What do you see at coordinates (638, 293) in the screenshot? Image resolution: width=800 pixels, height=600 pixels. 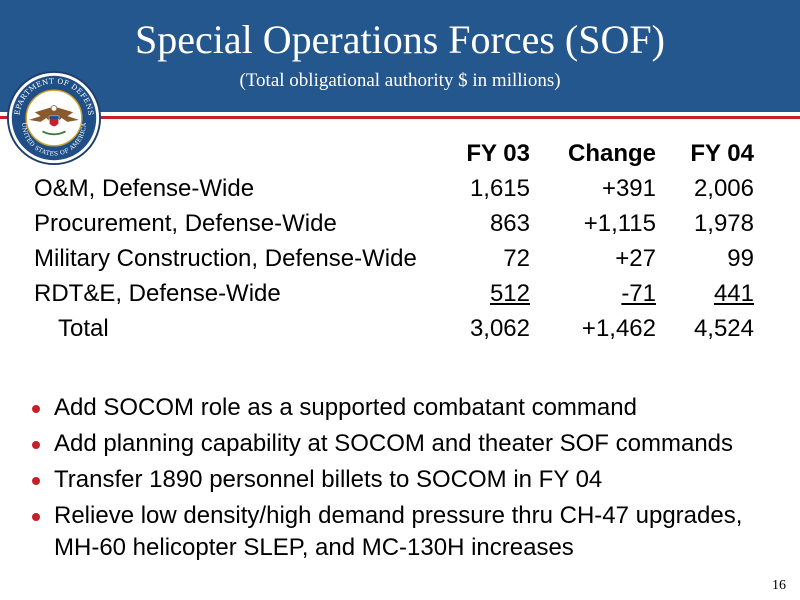 I see `cell-change: -71` at bounding box center [638, 293].